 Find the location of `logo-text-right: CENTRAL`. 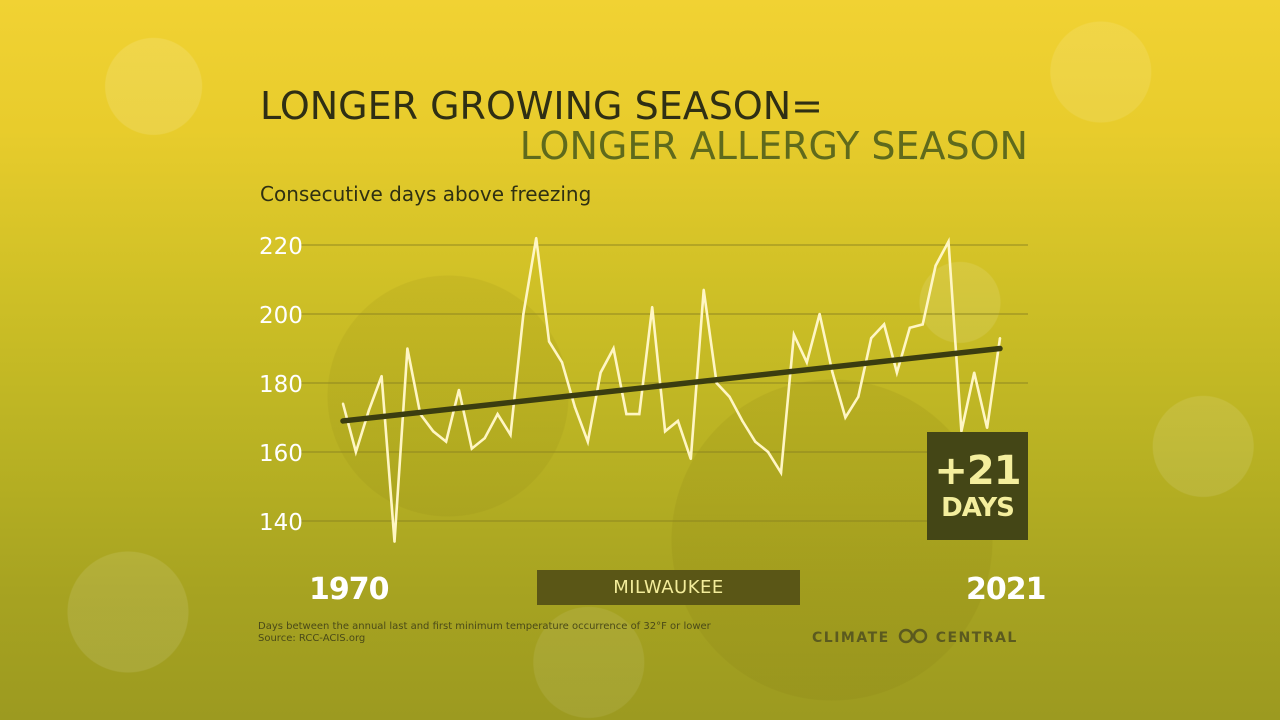

logo-text-right: CENTRAL is located at coordinates (976, 638).